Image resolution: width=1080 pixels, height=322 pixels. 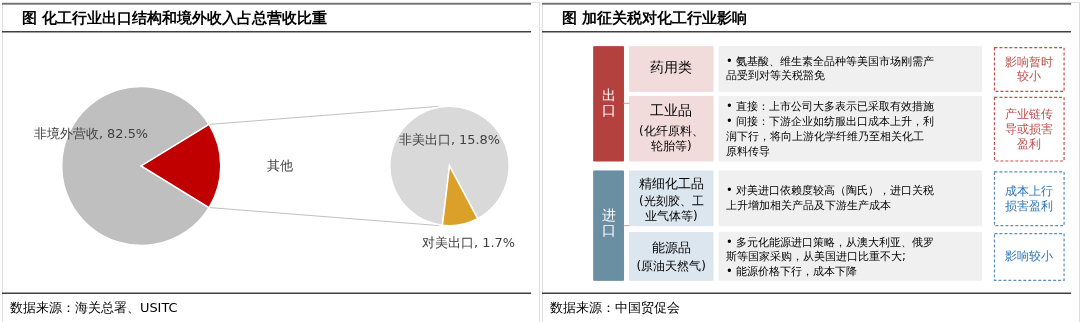 I want to click on text: 进口, so click(x=608, y=222).